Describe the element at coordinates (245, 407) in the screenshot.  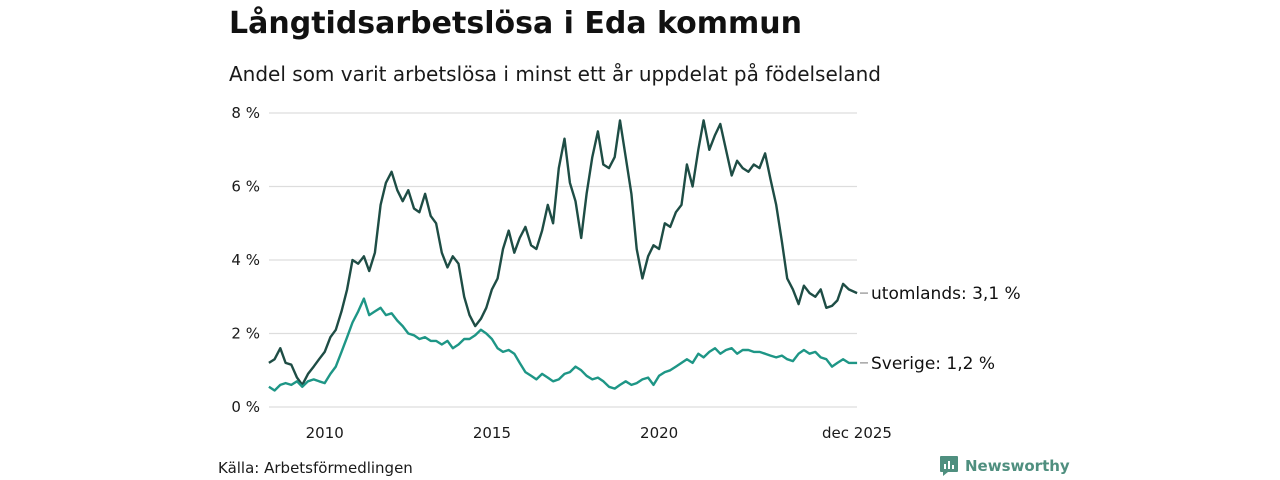
I see `y-tick-label: 0 %` at that location.